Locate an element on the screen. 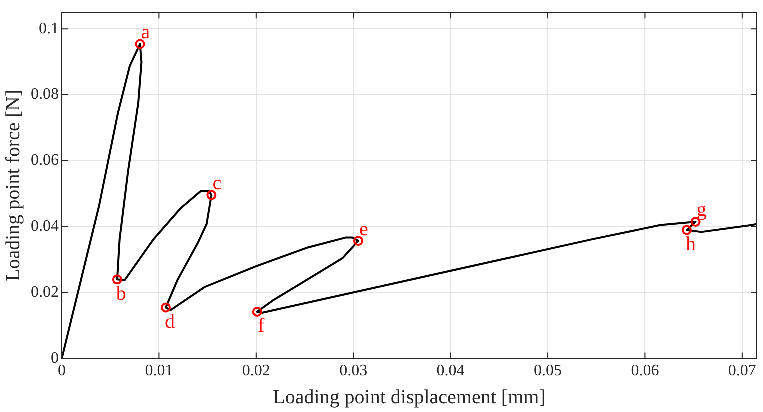 Image resolution: width=763 pixels, height=412 pixels. annotation: e is located at coordinates (363, 229).